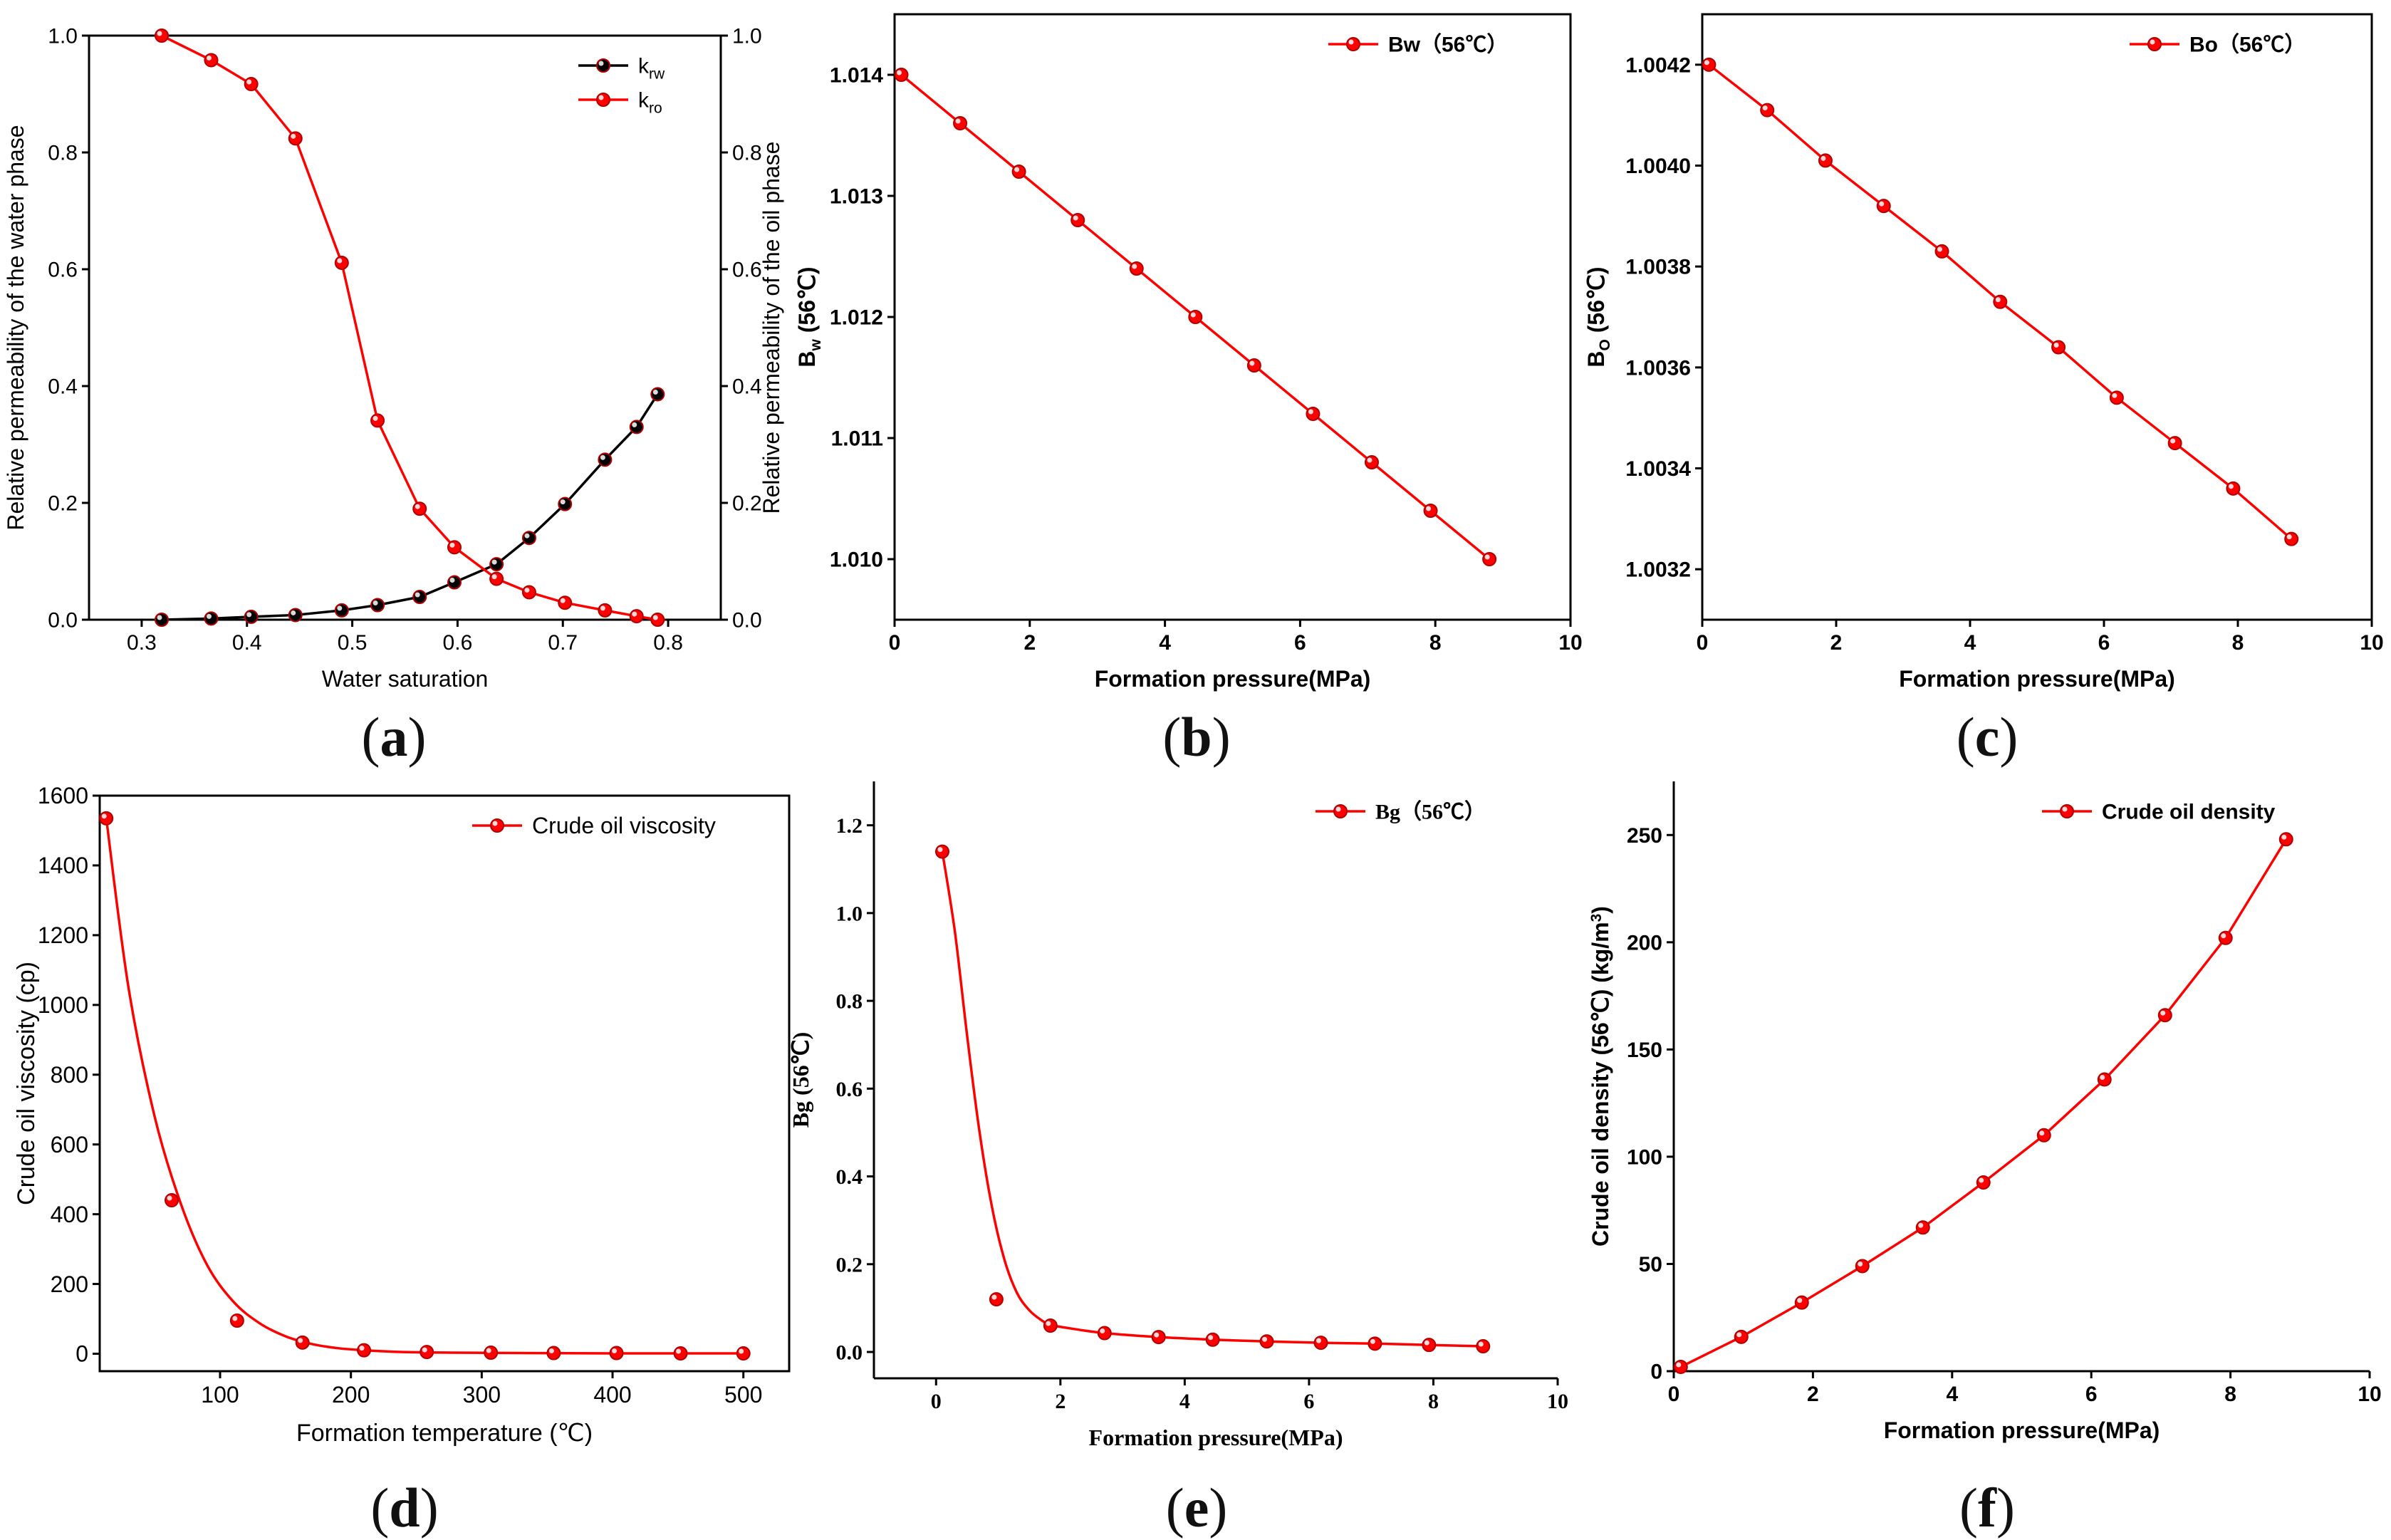 This screenshot has height=1540, width=2391. What do you see at coordinates (807, 358) in the screenshot?
I see `y-axis-title-main-b: B` at bounding box center [807, 358].